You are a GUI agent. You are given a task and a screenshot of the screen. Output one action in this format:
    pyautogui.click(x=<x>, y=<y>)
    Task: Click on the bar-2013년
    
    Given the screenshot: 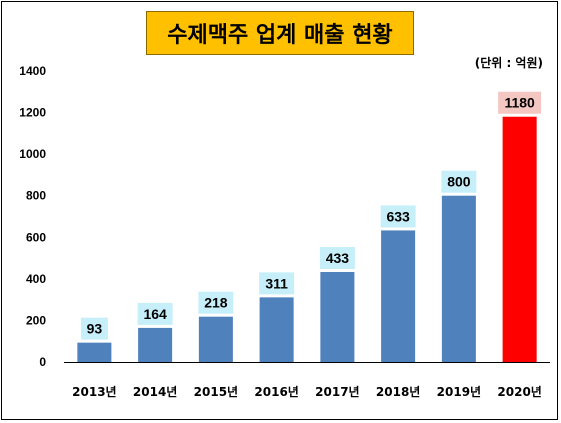 What is the action you would take?
    pyautogui.click(x=94, y=352)
    